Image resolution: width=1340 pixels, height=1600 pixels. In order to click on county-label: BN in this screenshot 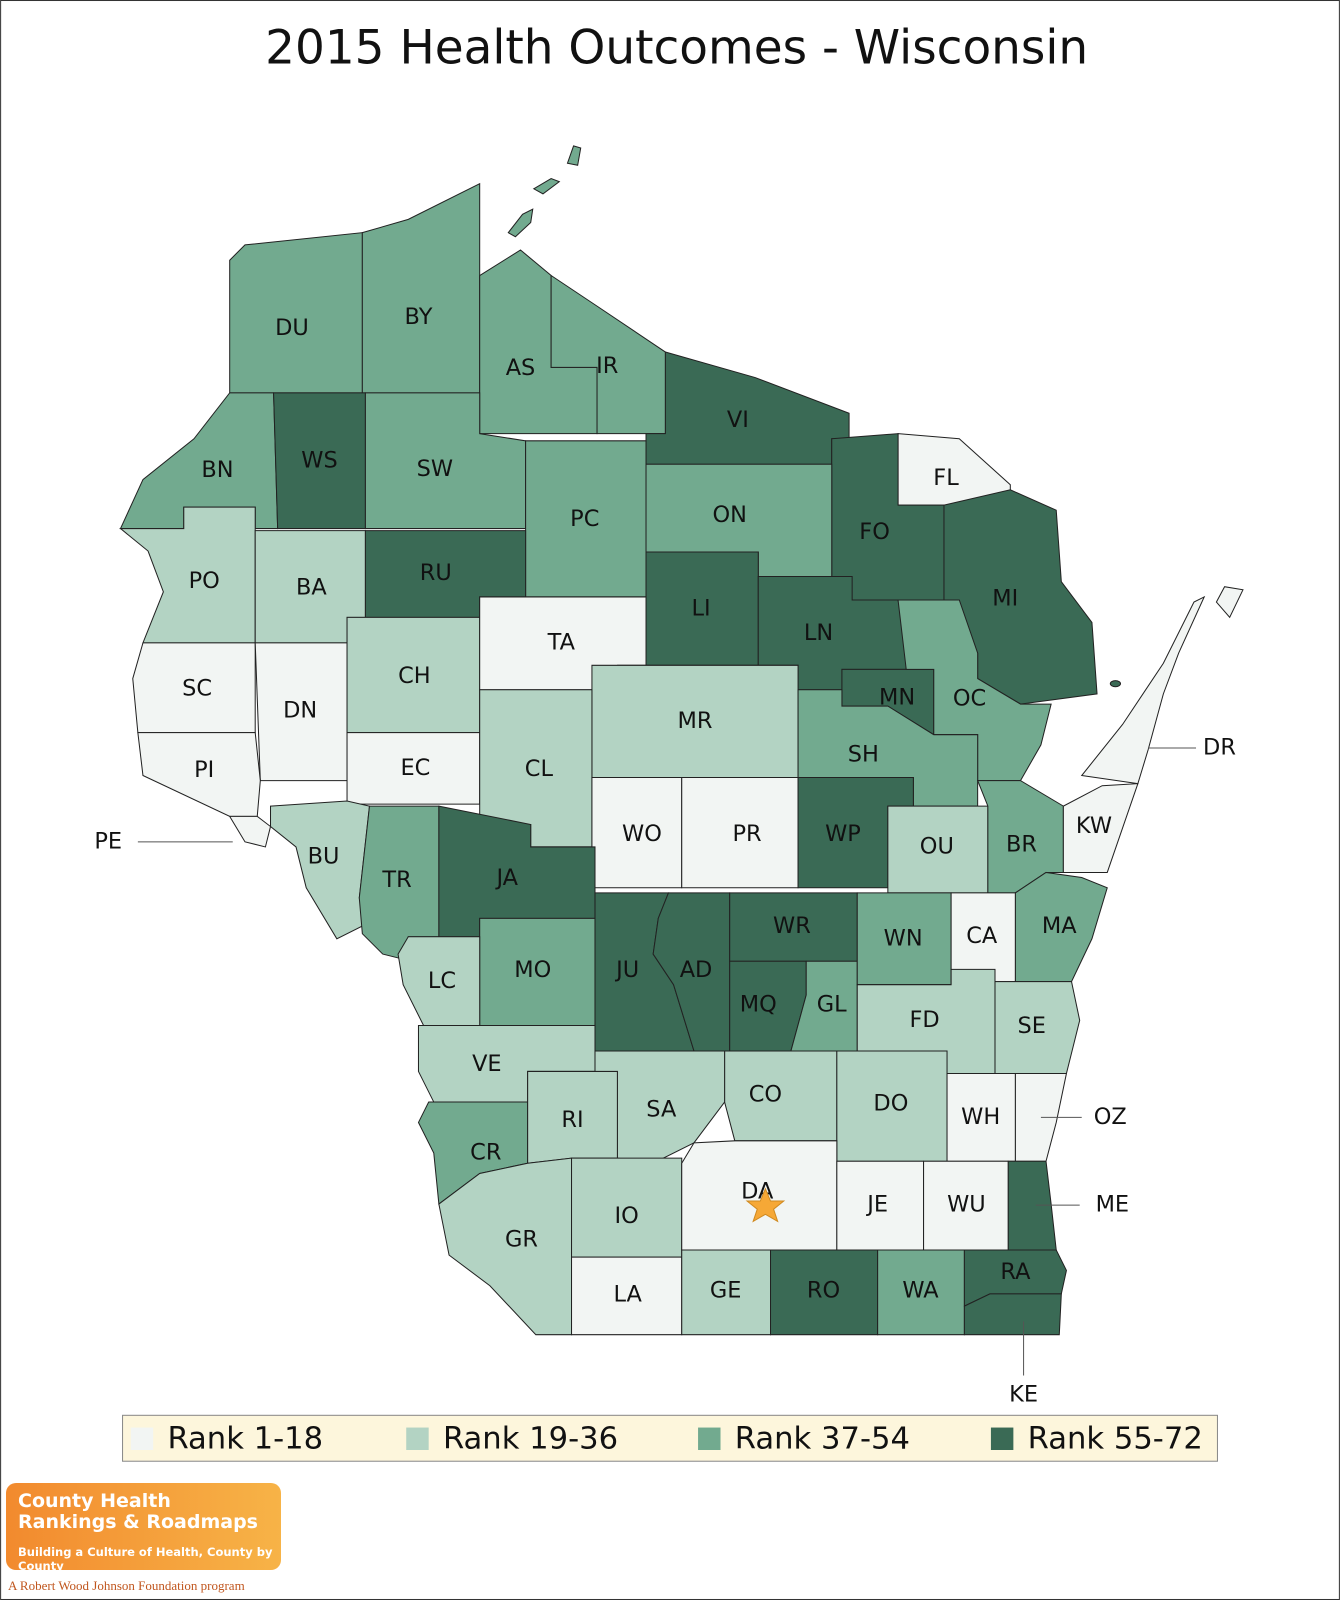, I will do `click(217, 470)`.